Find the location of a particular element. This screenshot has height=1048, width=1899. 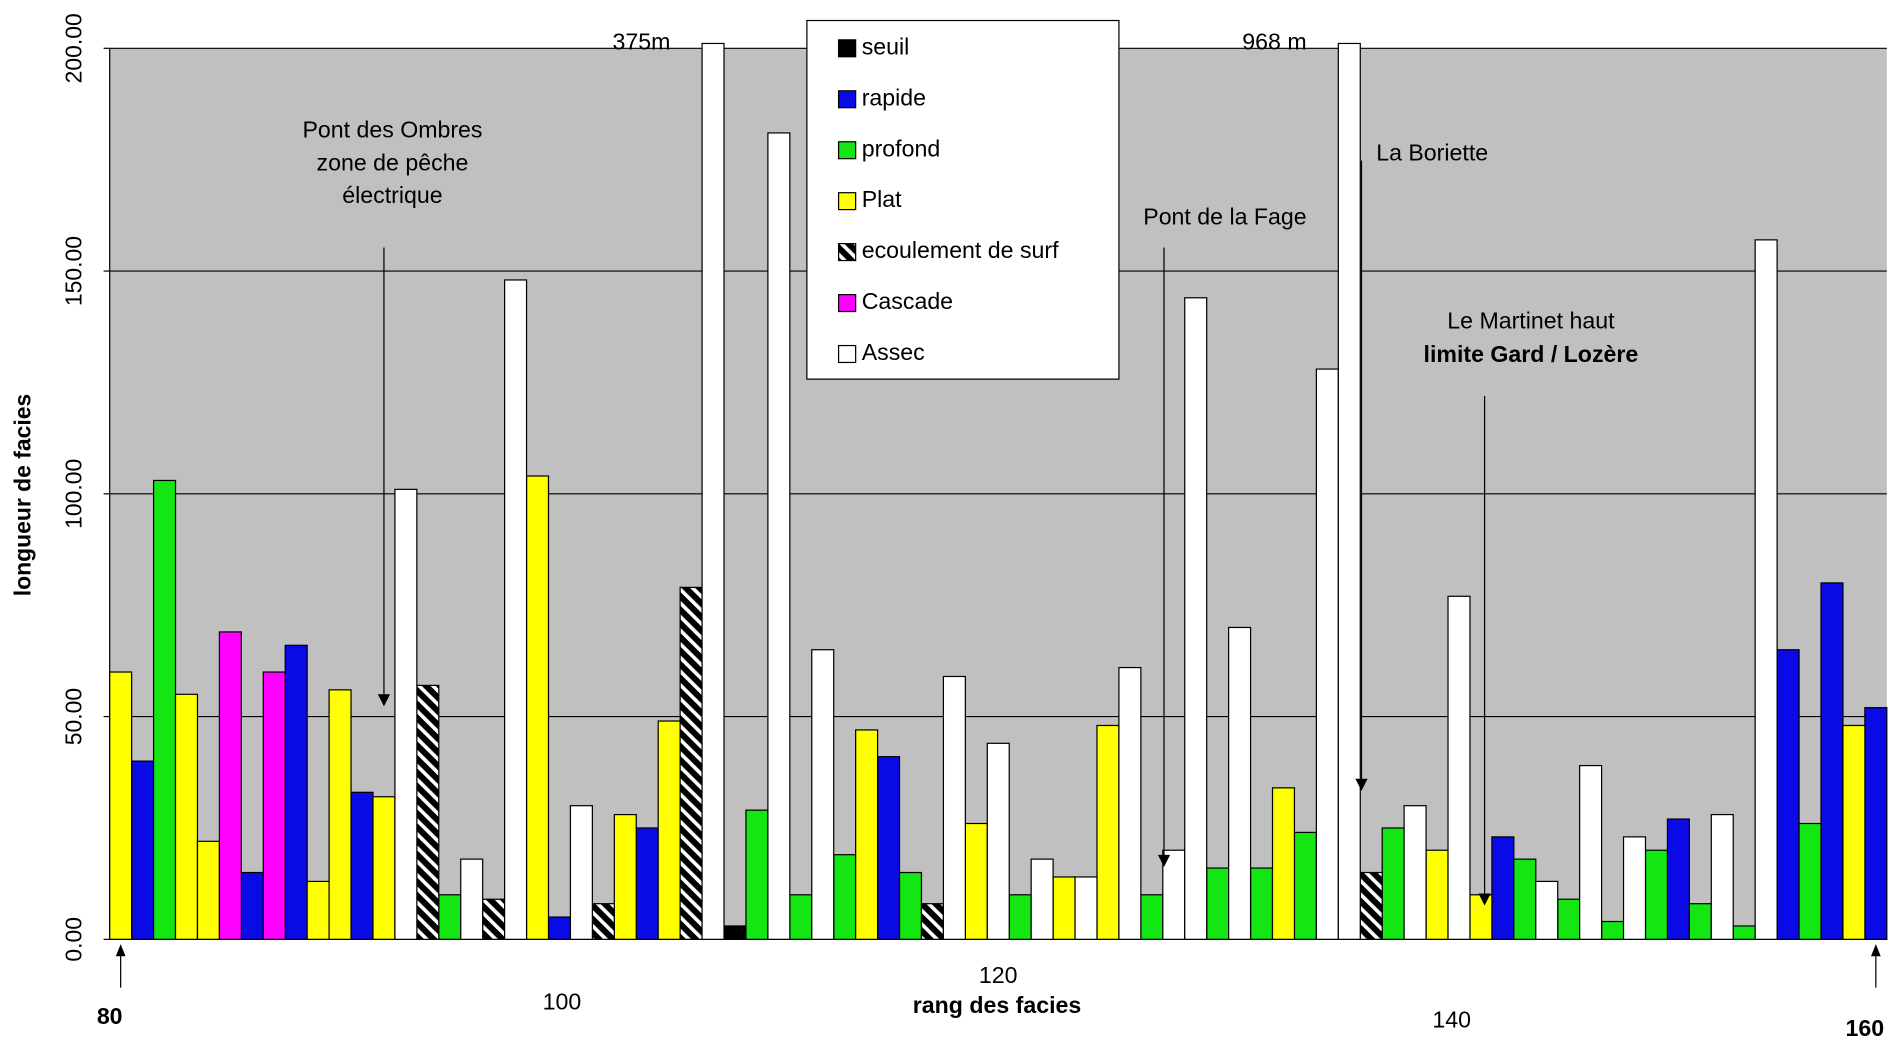

x-axis-label: rang des facies is located at coordinates (997, 1005).